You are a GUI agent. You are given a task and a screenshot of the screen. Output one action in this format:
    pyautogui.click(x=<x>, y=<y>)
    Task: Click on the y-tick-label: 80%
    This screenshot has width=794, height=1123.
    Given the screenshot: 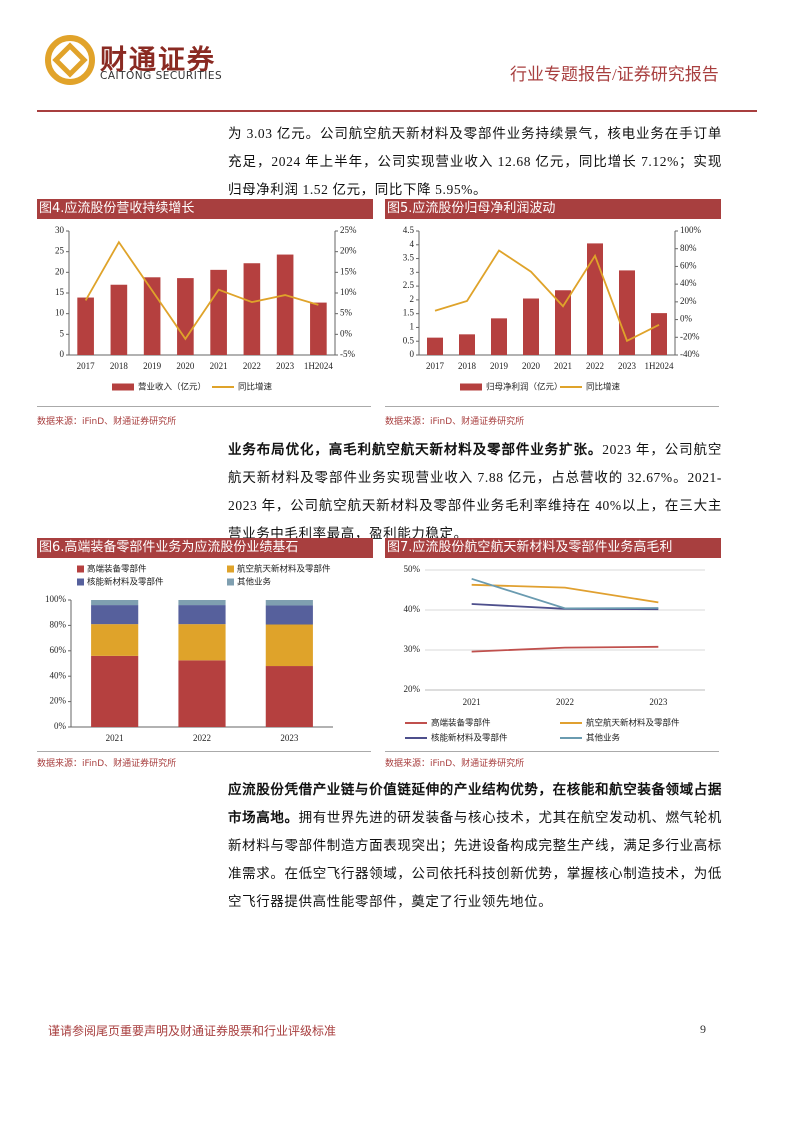 What is the action you would take?
    pyautogui.click(x=58, y=624)
    